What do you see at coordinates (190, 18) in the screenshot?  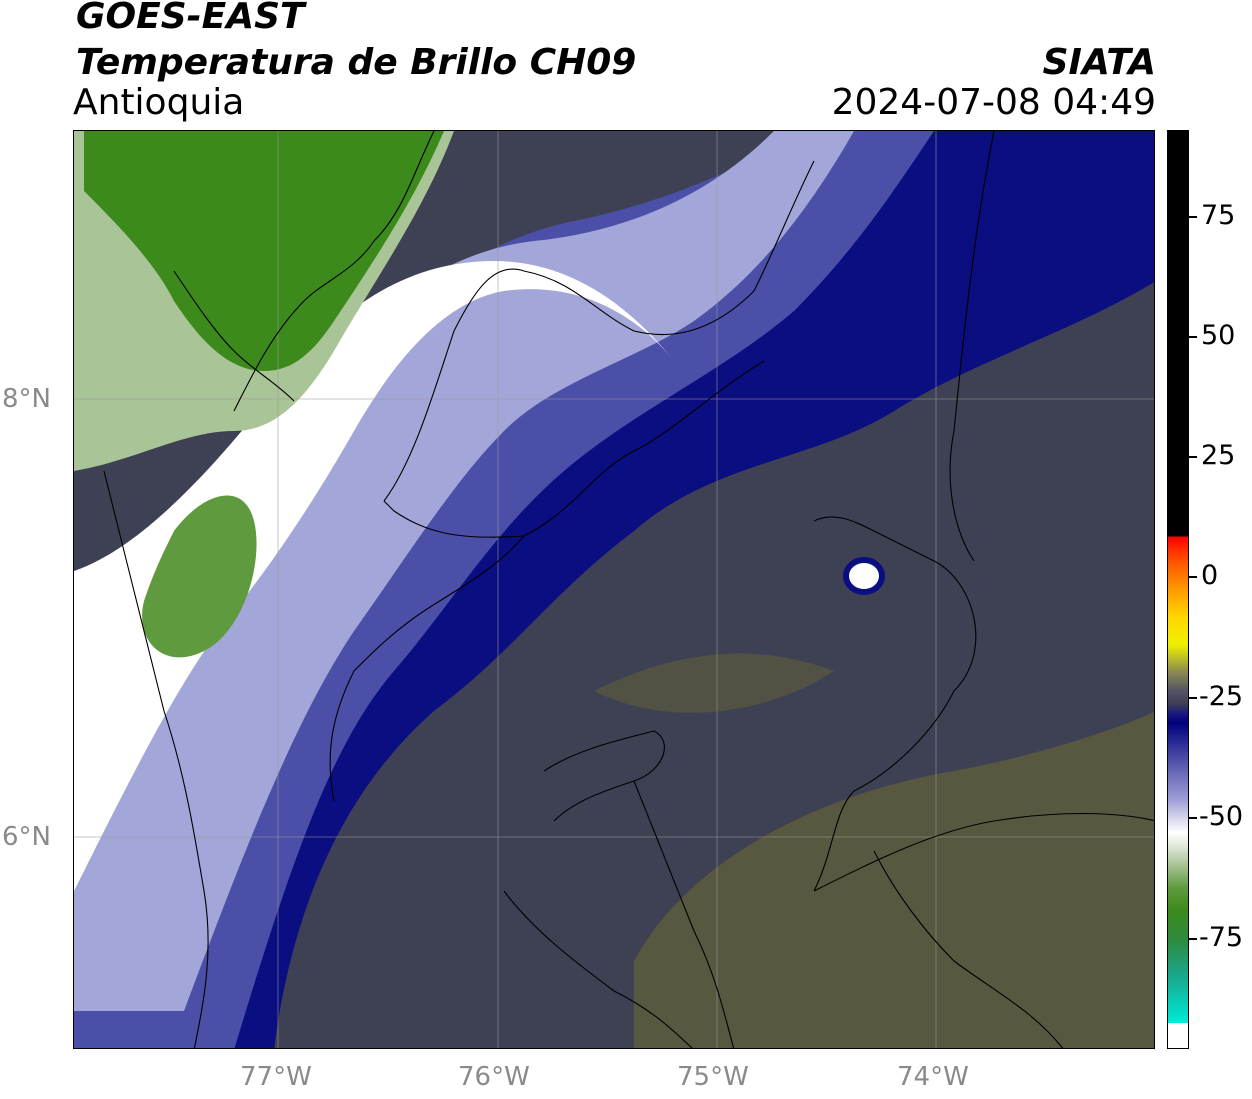 I see `satellite-title: GOES-EAST` at bounding box center [190, 18].